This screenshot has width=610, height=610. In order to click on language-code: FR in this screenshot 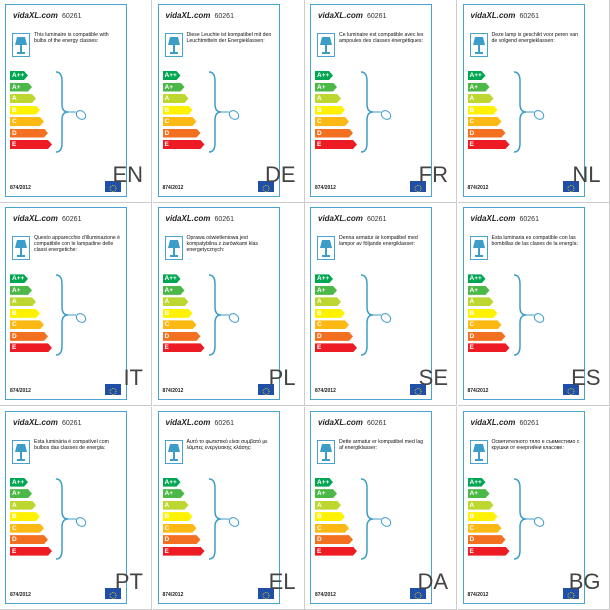, I will do `click(433, 174)`.